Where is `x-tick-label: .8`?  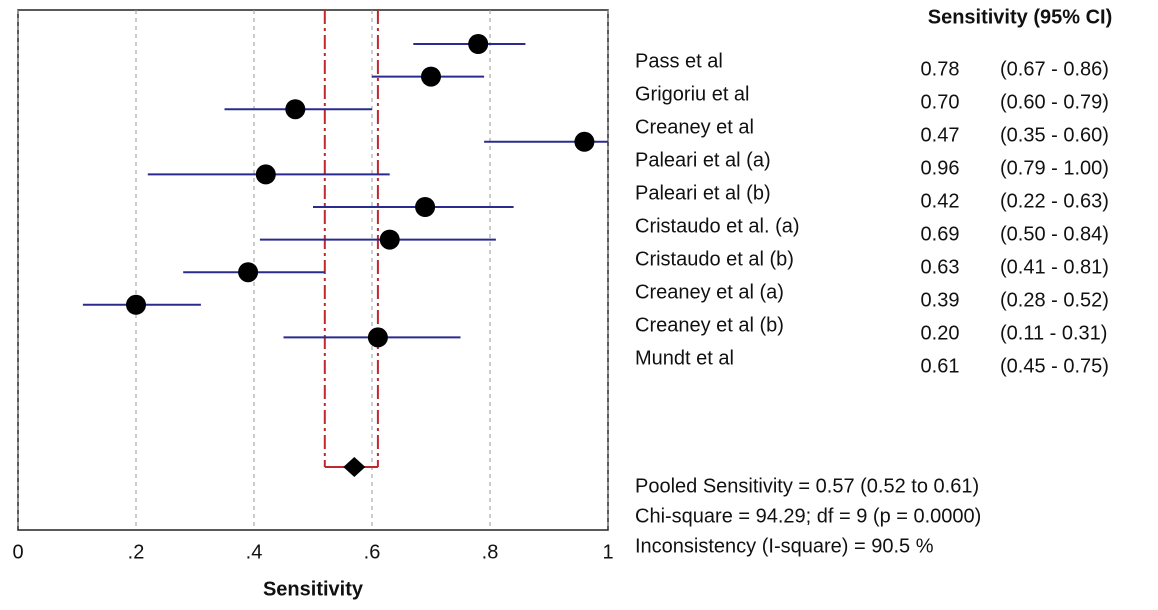
x-tick-label: .8 is located at coordinates (490, 552).